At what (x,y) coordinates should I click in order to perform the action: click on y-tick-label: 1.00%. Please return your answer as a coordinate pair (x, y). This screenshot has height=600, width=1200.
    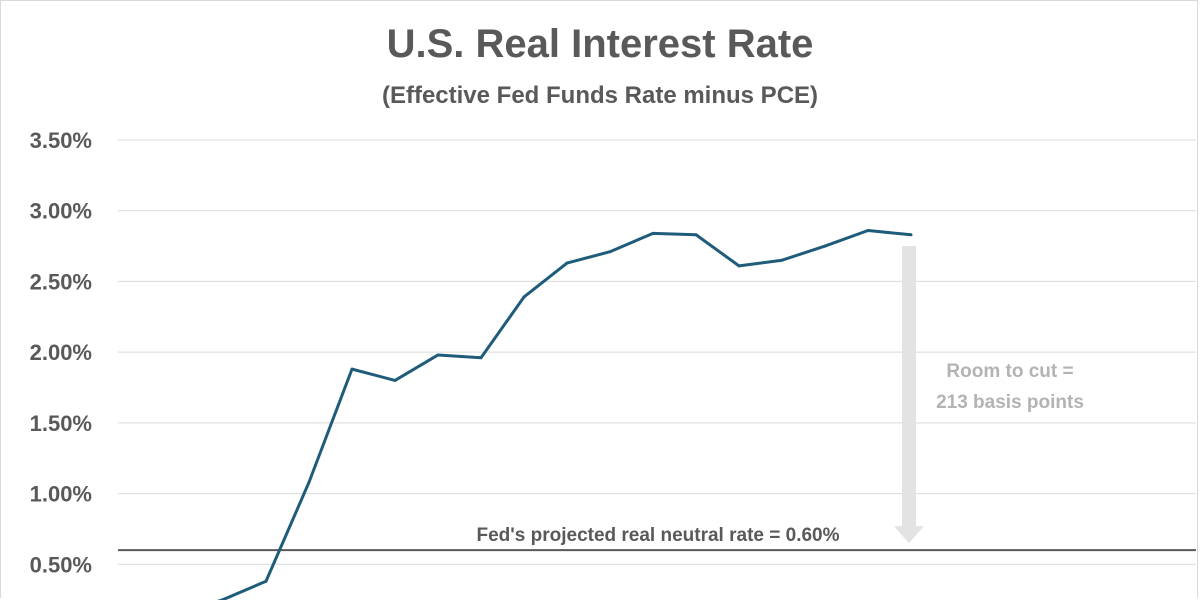
    Looking at the image, I should click on (61, 494).